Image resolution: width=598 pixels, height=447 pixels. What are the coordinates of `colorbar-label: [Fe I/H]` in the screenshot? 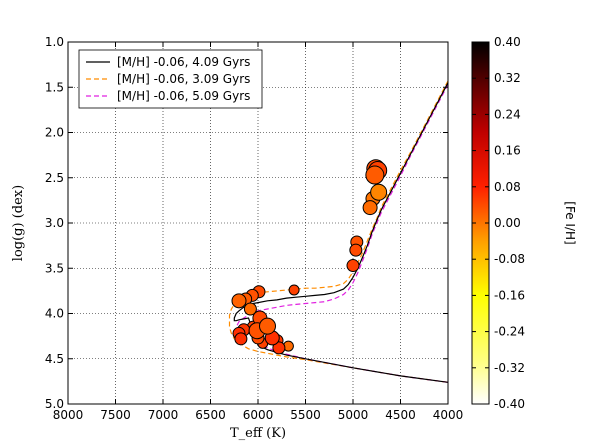 It's located at (570, 222).